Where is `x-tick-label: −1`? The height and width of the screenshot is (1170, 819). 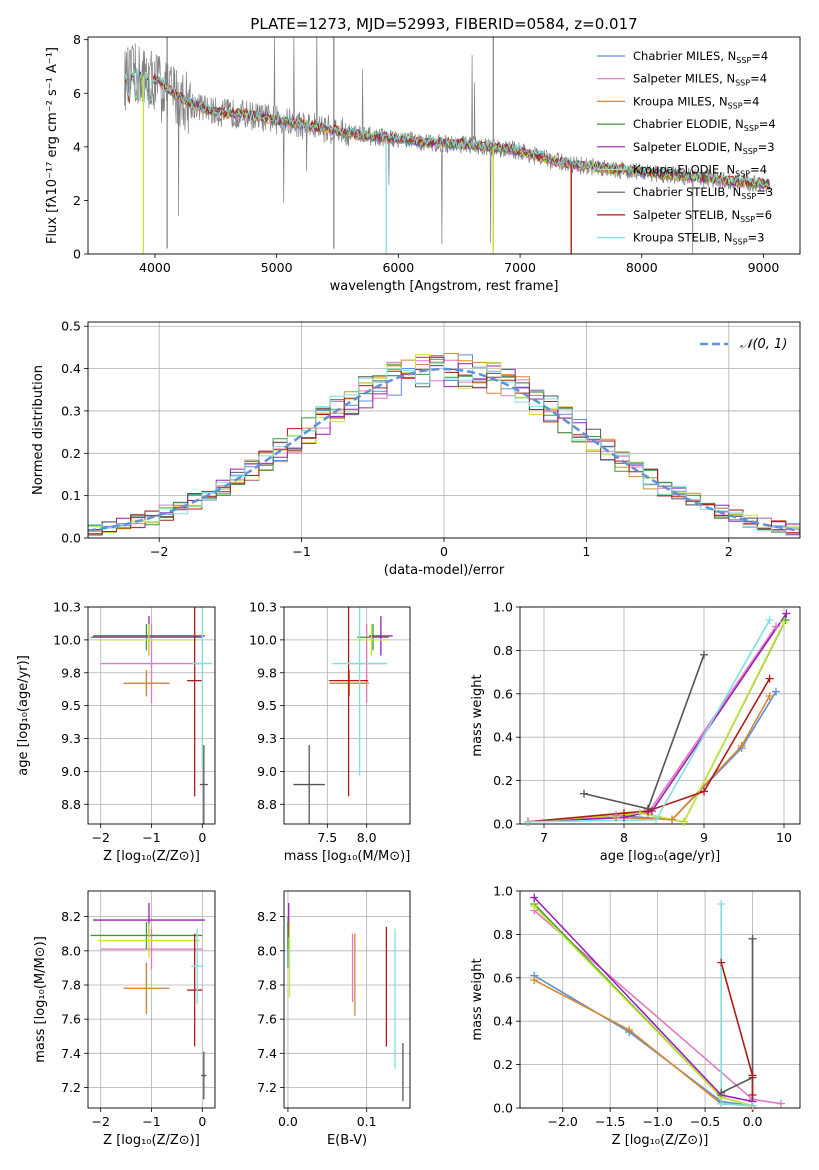
x-tick-label: −1 is located at coordinates (151, 837).